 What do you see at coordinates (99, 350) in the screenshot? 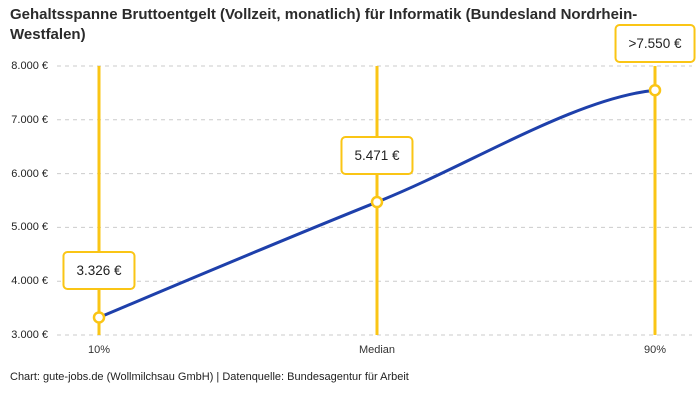
I see `x-axis-label: 10%` at bounding box center [99, 350].